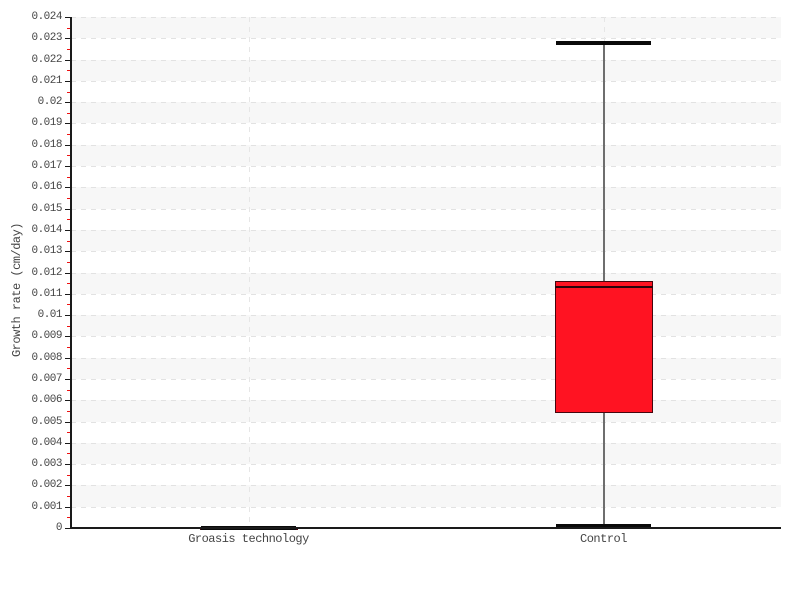 The width and height of the screenshot is (800, 600). What do you see at coordinates (46, 378) in the screenshot?
I see `y-tick-label: 0.007` at bounding box center [46, 378].